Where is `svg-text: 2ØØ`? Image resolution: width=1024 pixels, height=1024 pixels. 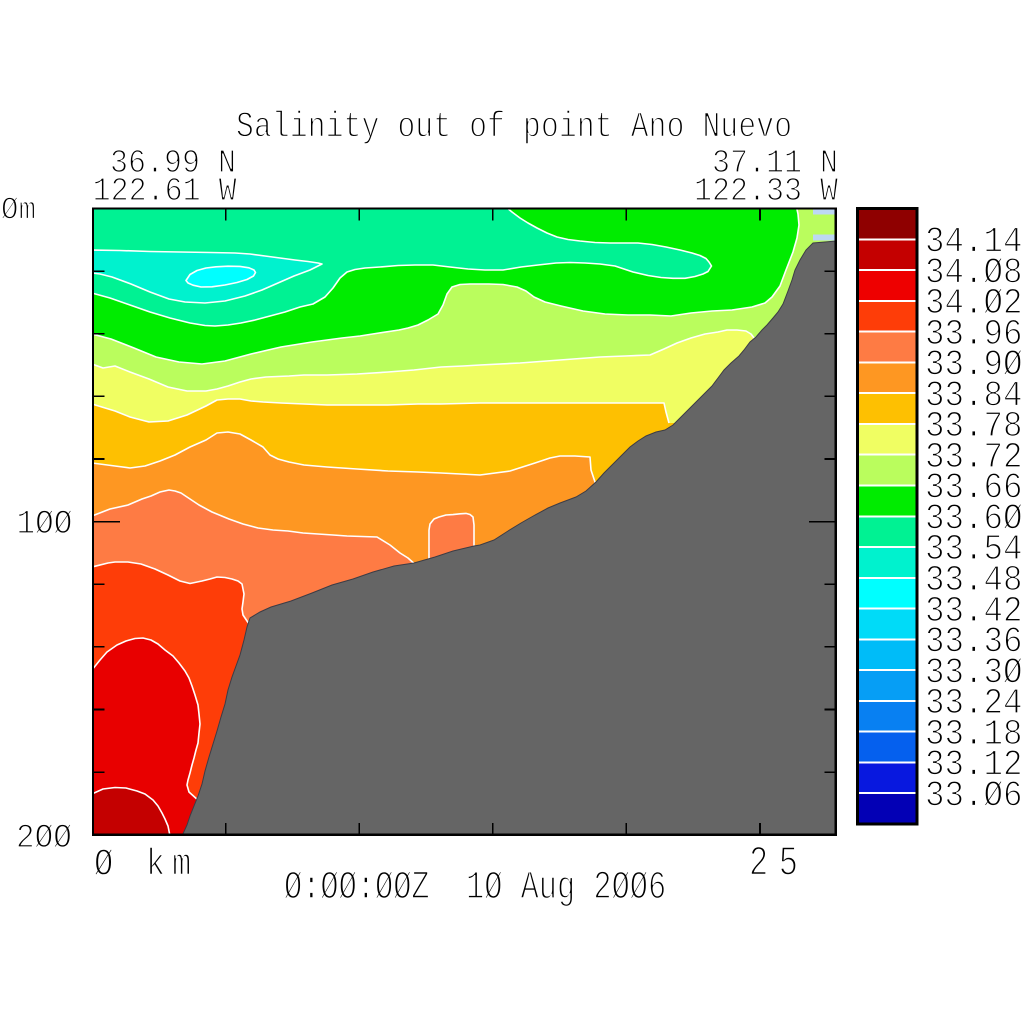
svg-text: 2ØØ is located at coordinates (44, 838).